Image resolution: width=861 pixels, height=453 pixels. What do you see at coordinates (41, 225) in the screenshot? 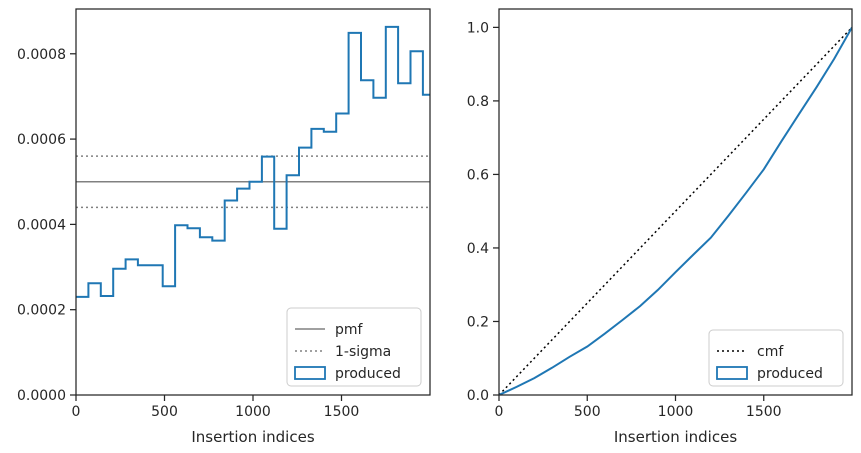
I see `y-tick-label: 0.0004` at bounding box center [41, 225].